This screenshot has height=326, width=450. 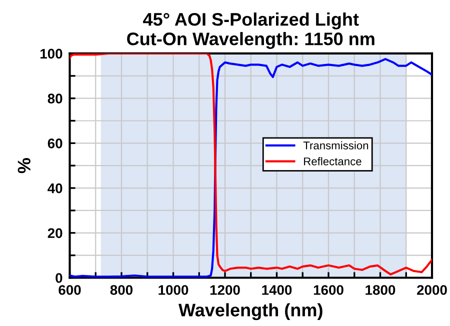 What do you see at coordinates (335, 145) in the screenshot?
I see `legend-label: Transmission` at bounding box center [335, 145].